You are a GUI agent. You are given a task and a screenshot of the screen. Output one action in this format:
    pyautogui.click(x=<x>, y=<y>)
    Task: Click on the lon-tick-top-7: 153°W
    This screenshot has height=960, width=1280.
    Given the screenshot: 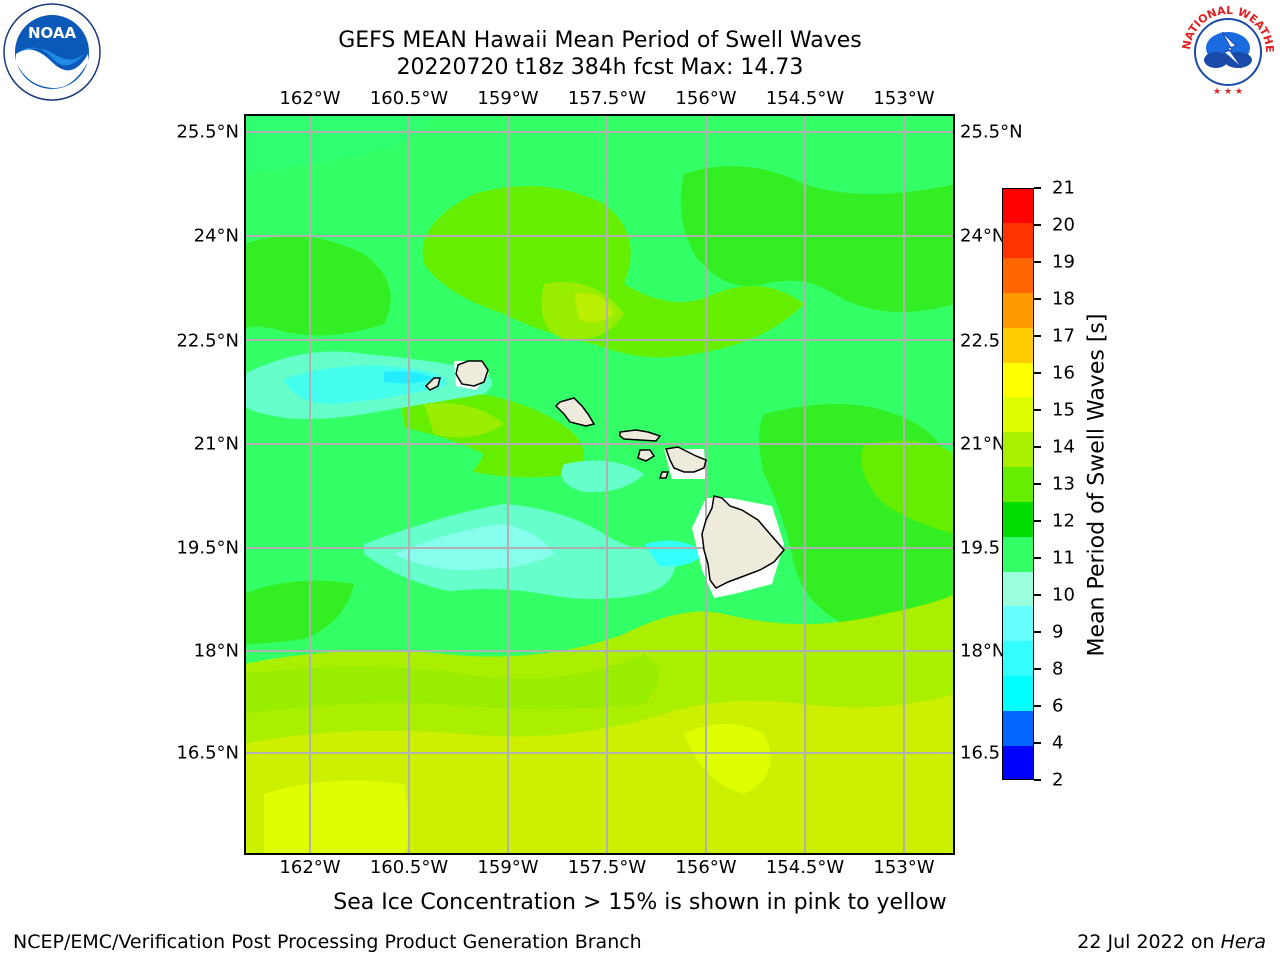 What is the action you would take?
    pyautogui.click(x=904, y=98)
    